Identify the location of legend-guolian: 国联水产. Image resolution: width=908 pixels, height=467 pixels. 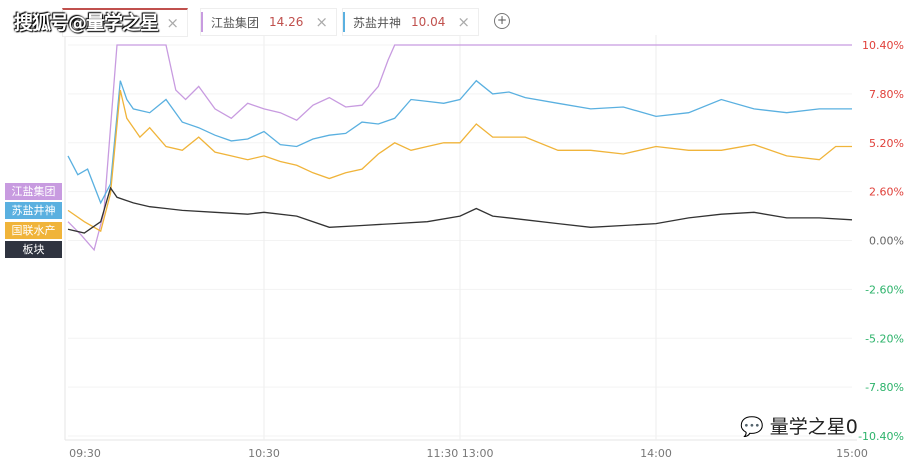
(33, 230).